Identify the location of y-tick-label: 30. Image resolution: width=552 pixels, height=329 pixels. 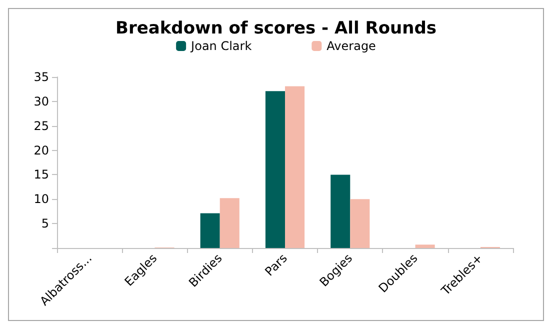
(41, 101).